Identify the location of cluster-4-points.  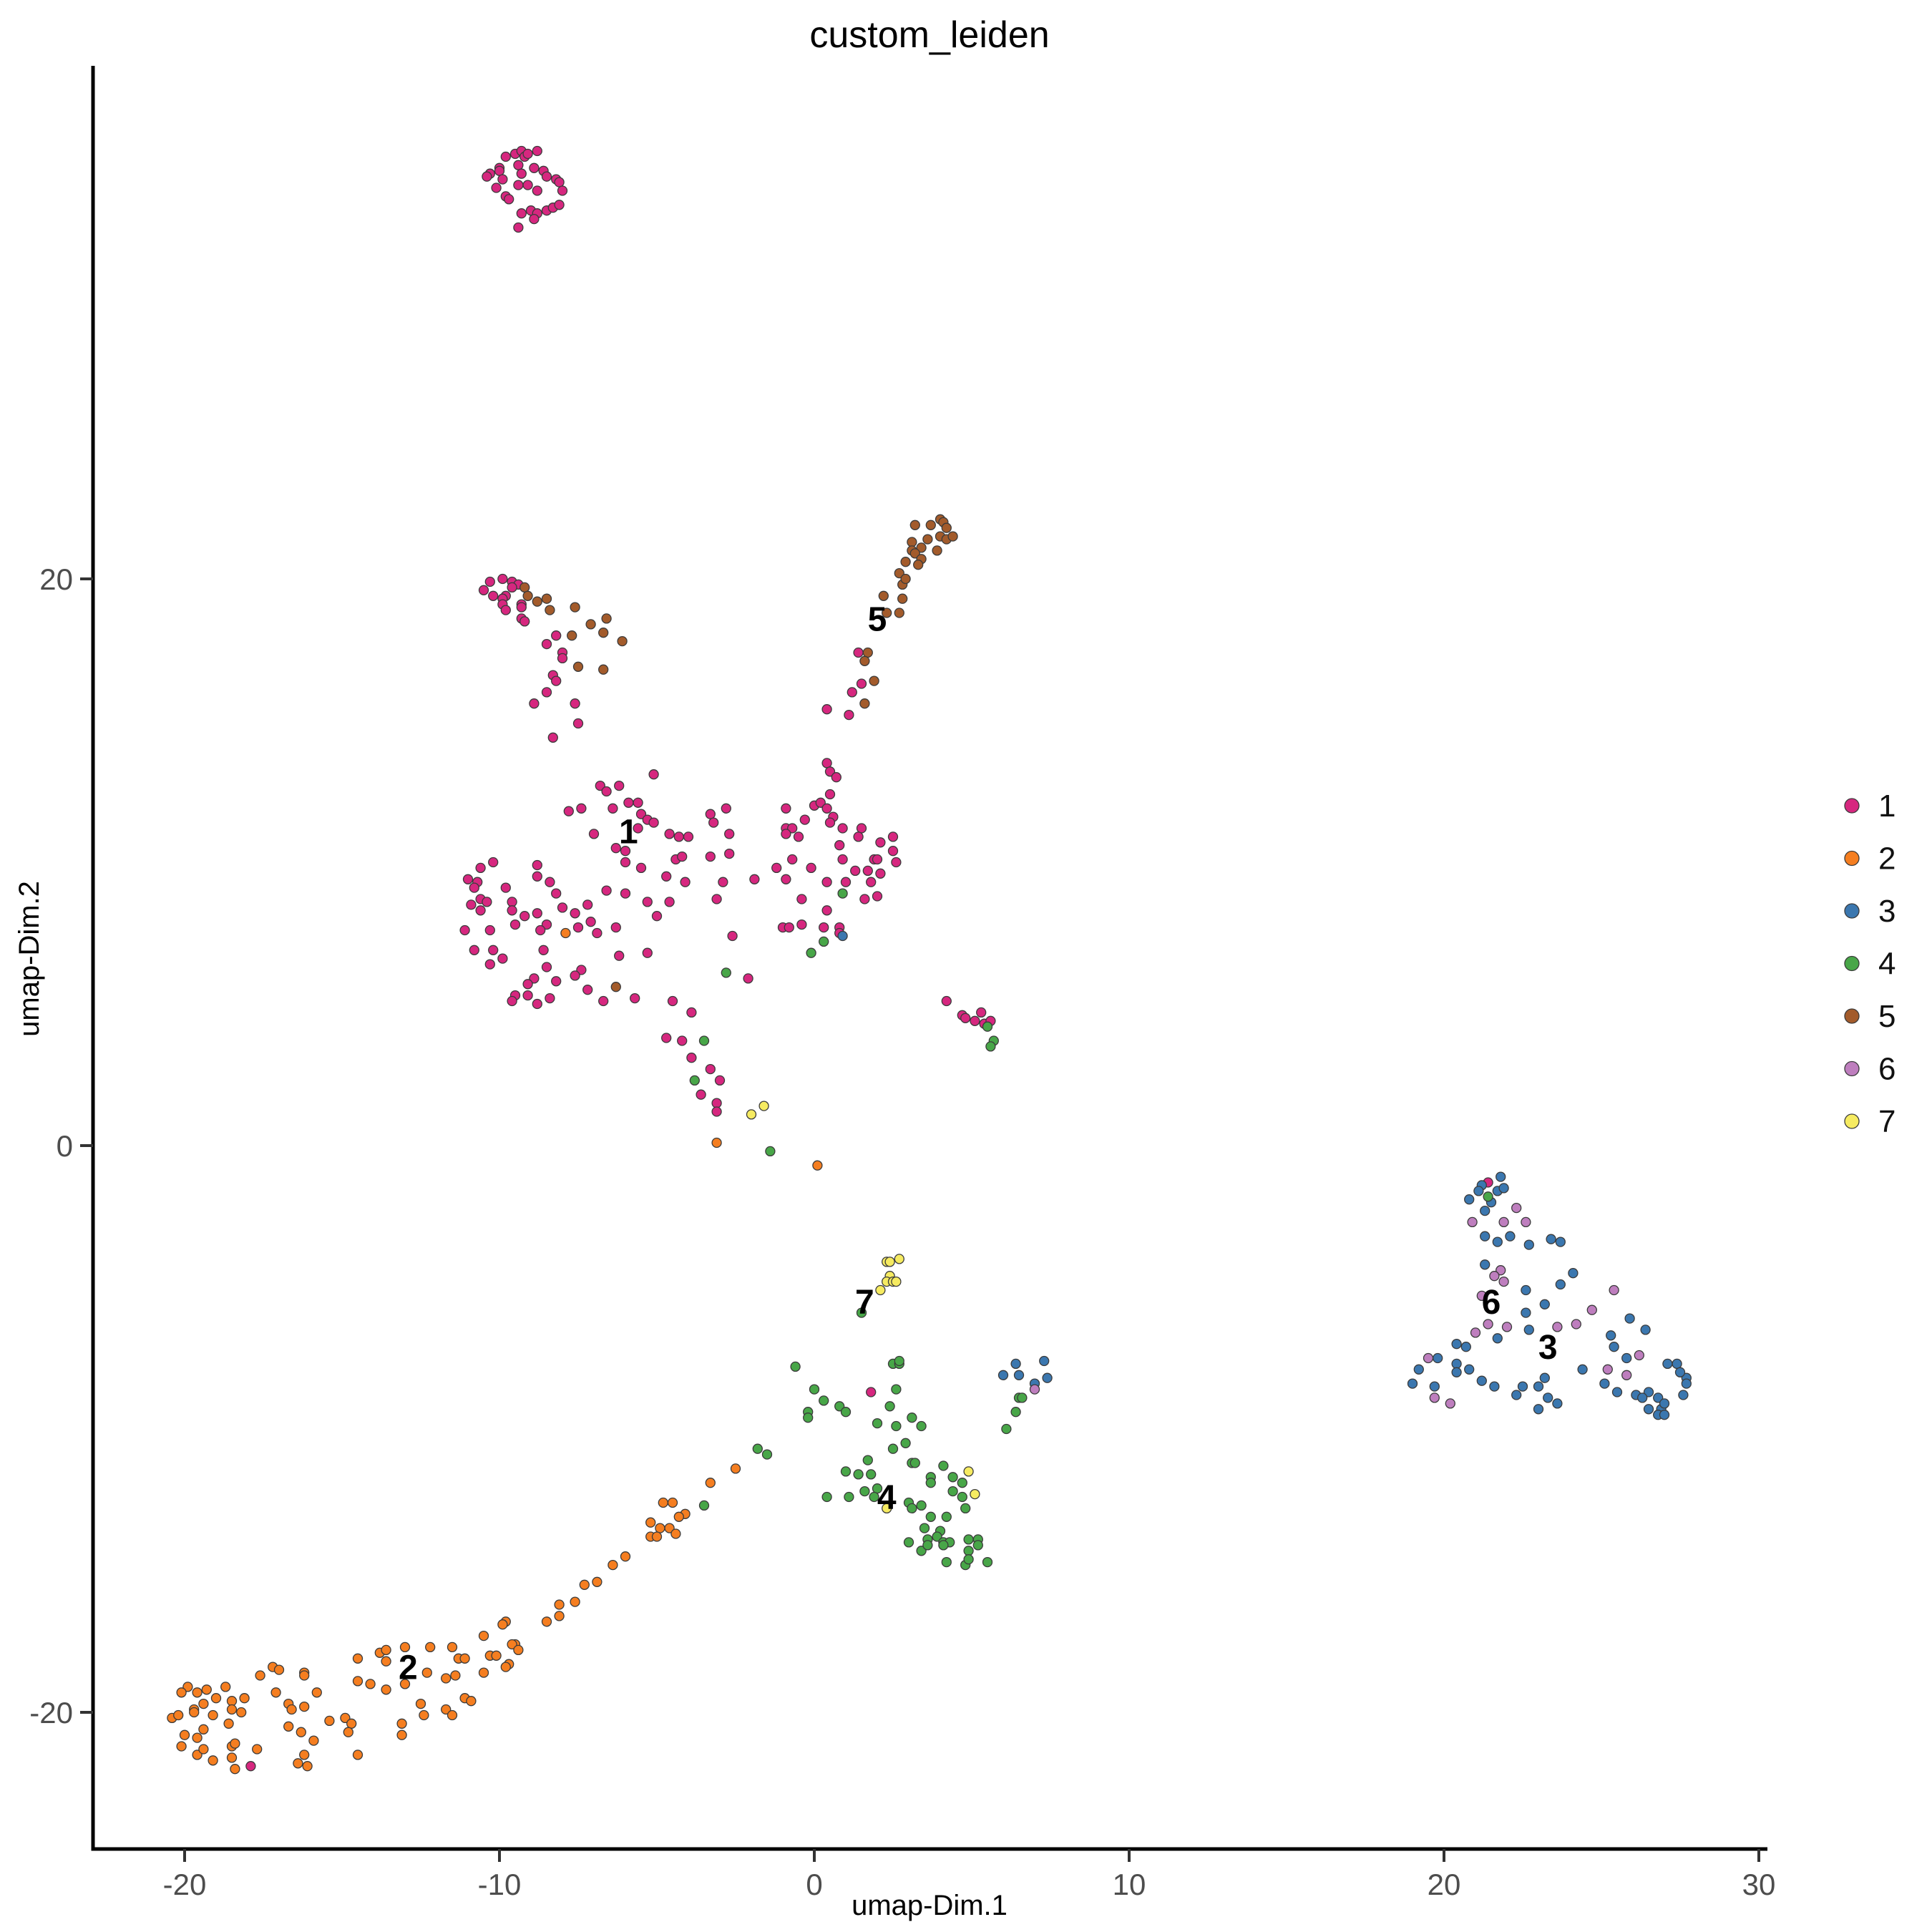
(1091, 1229).